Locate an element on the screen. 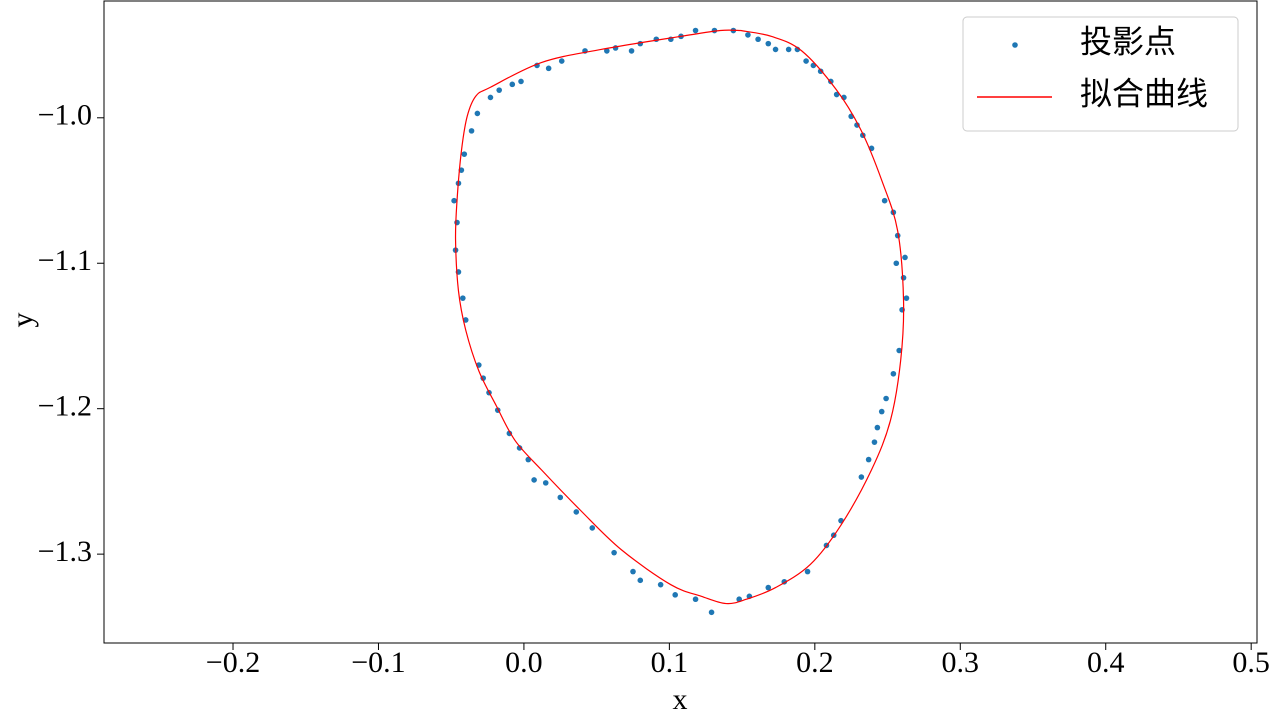  y-tick-label: −1.2 is located at coordinates (65, 406).